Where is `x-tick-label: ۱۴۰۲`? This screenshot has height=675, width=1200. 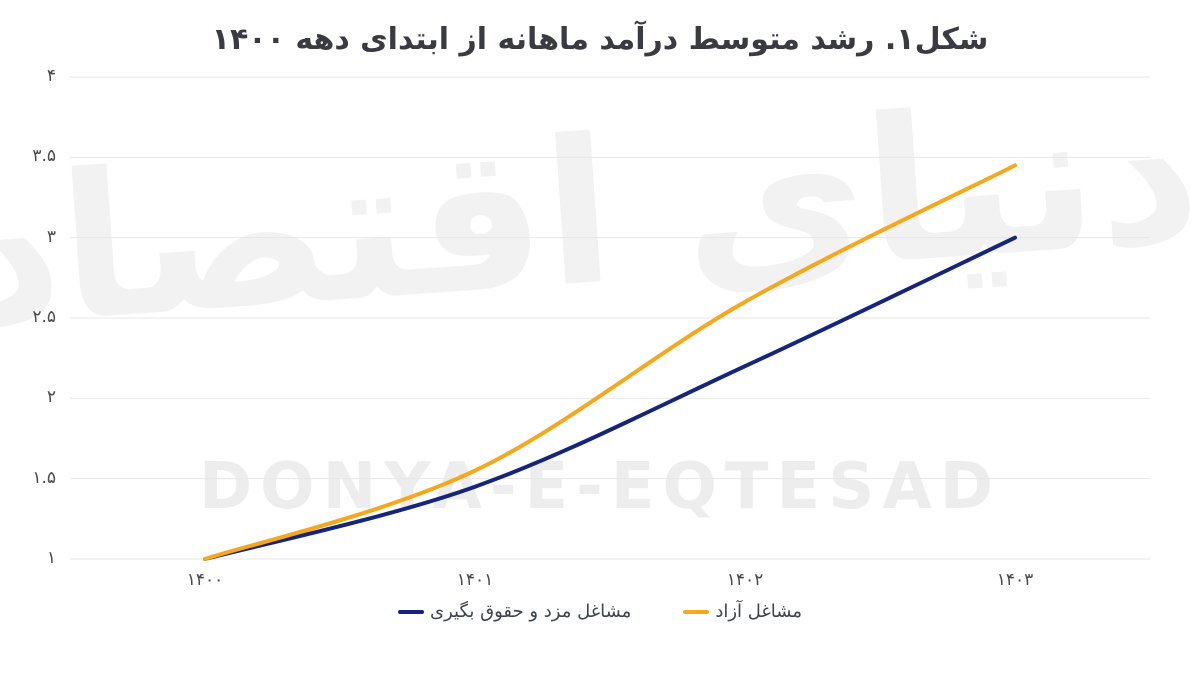
x-tick-label: ۱۴۰۲ is located at coordinates (745, 580).